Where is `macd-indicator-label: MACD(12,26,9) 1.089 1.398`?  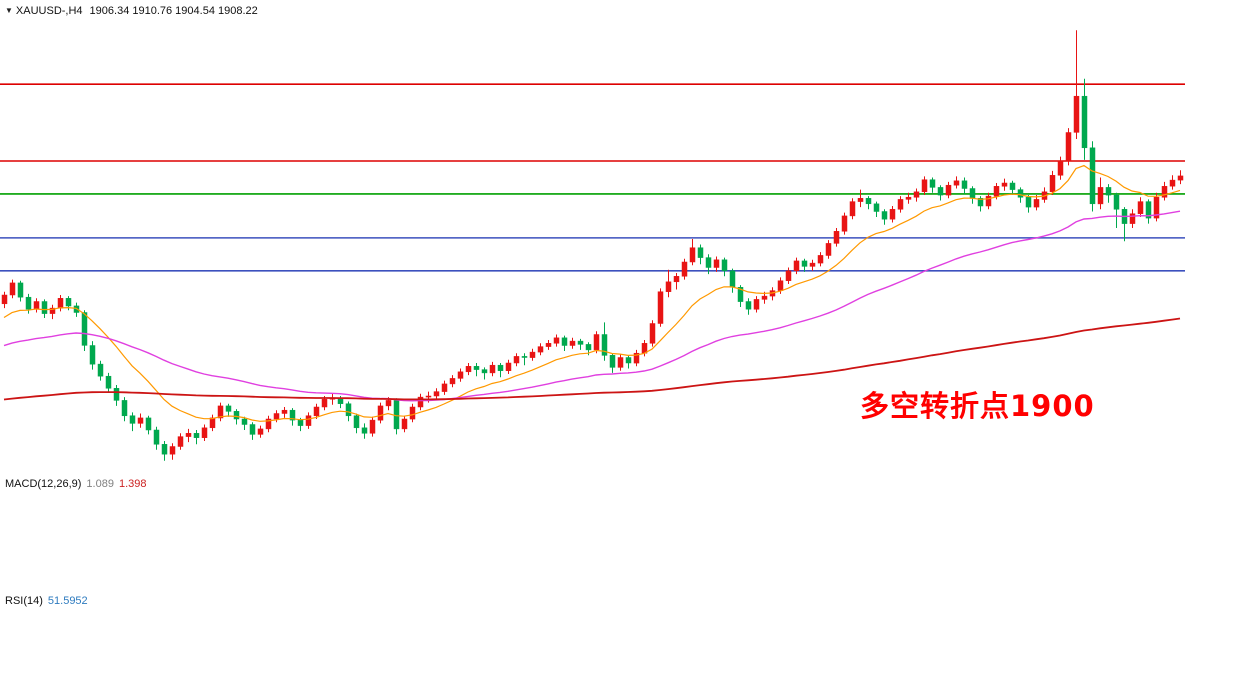
macd-indicator-label: MACD(12,26,9) 1.089 1.398 is located at coordinates (75, 484).